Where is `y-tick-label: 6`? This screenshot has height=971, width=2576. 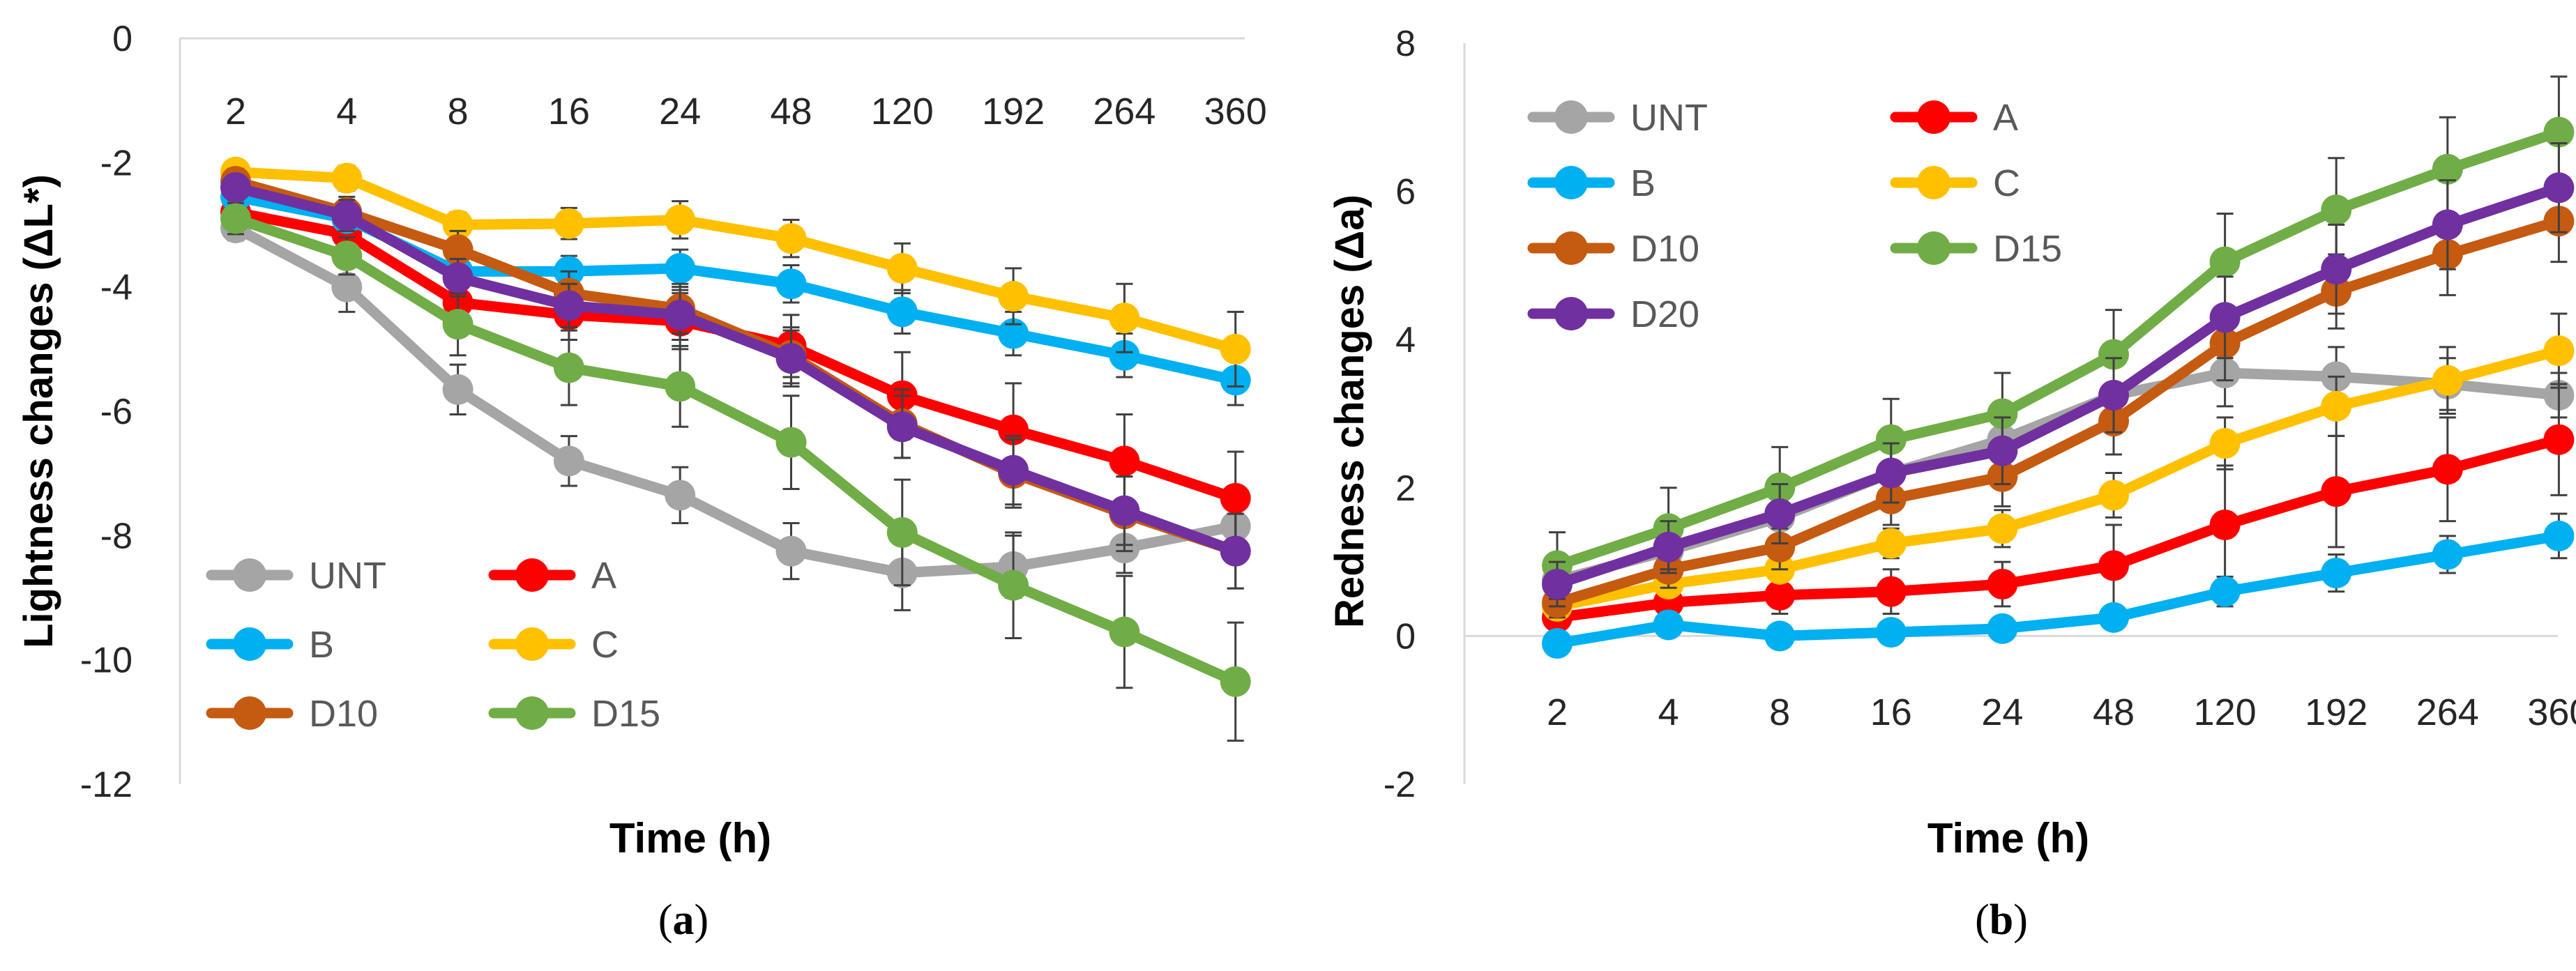 y-tick-label: 6 is located at coordinates (1405, 192).